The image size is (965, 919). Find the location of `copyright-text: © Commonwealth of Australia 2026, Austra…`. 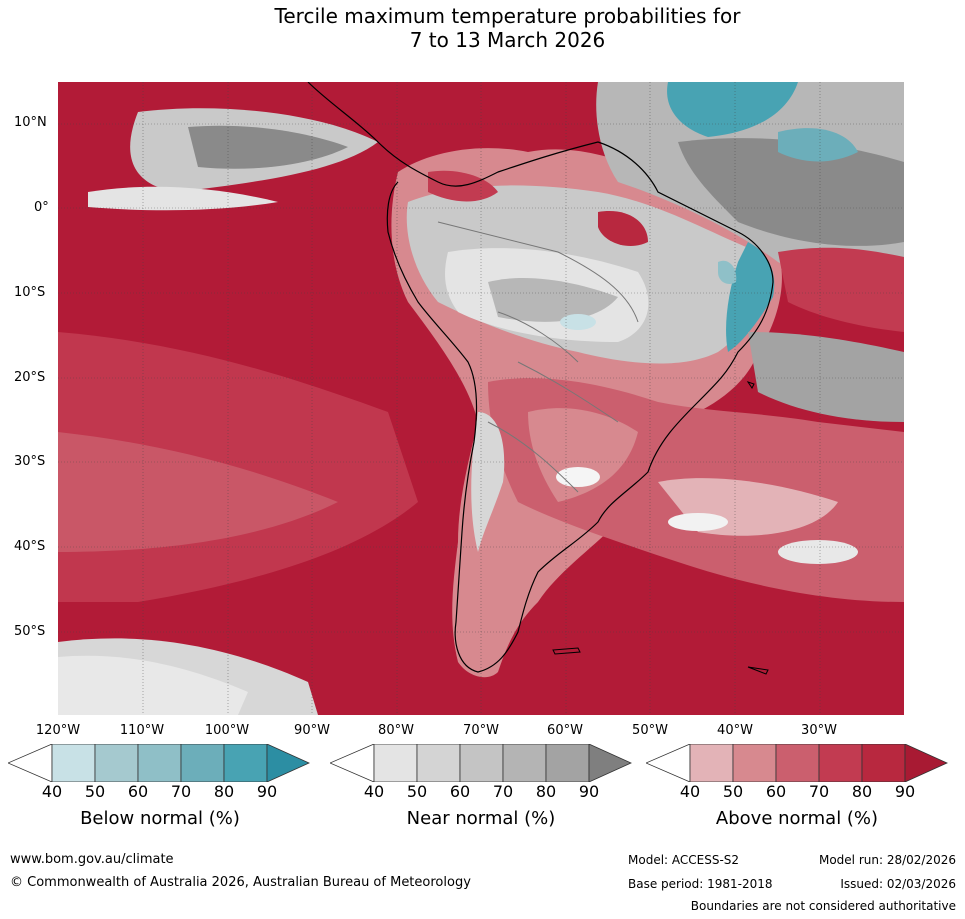

copyright-text: © Commonwealth of Australia 2026, Austra… is located at coordinates (240, 882).